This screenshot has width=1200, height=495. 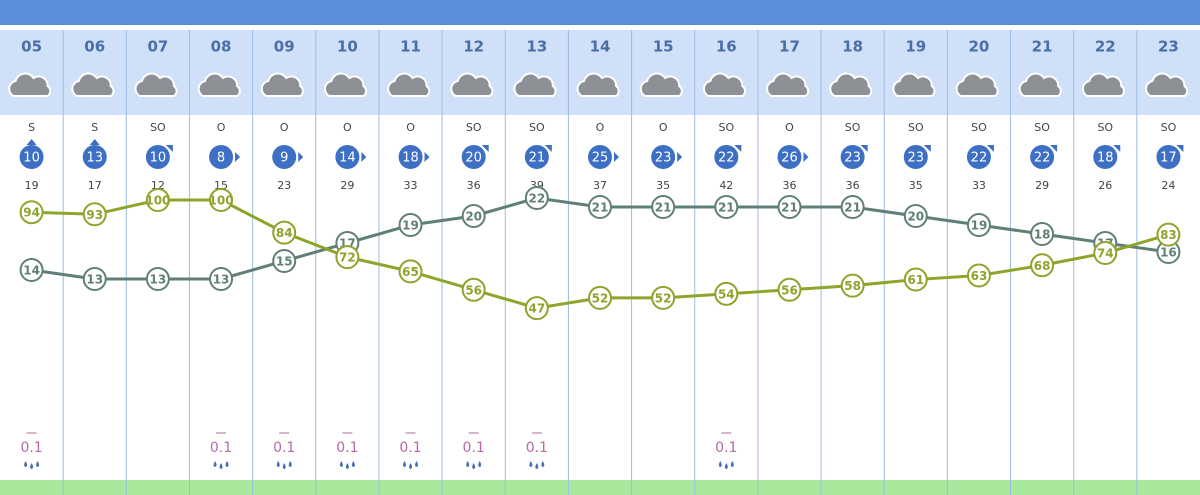 What do you see at coordinates (726, 294) in the screenshot?
I see `point-label: 54` at bounding box center [726, 294].